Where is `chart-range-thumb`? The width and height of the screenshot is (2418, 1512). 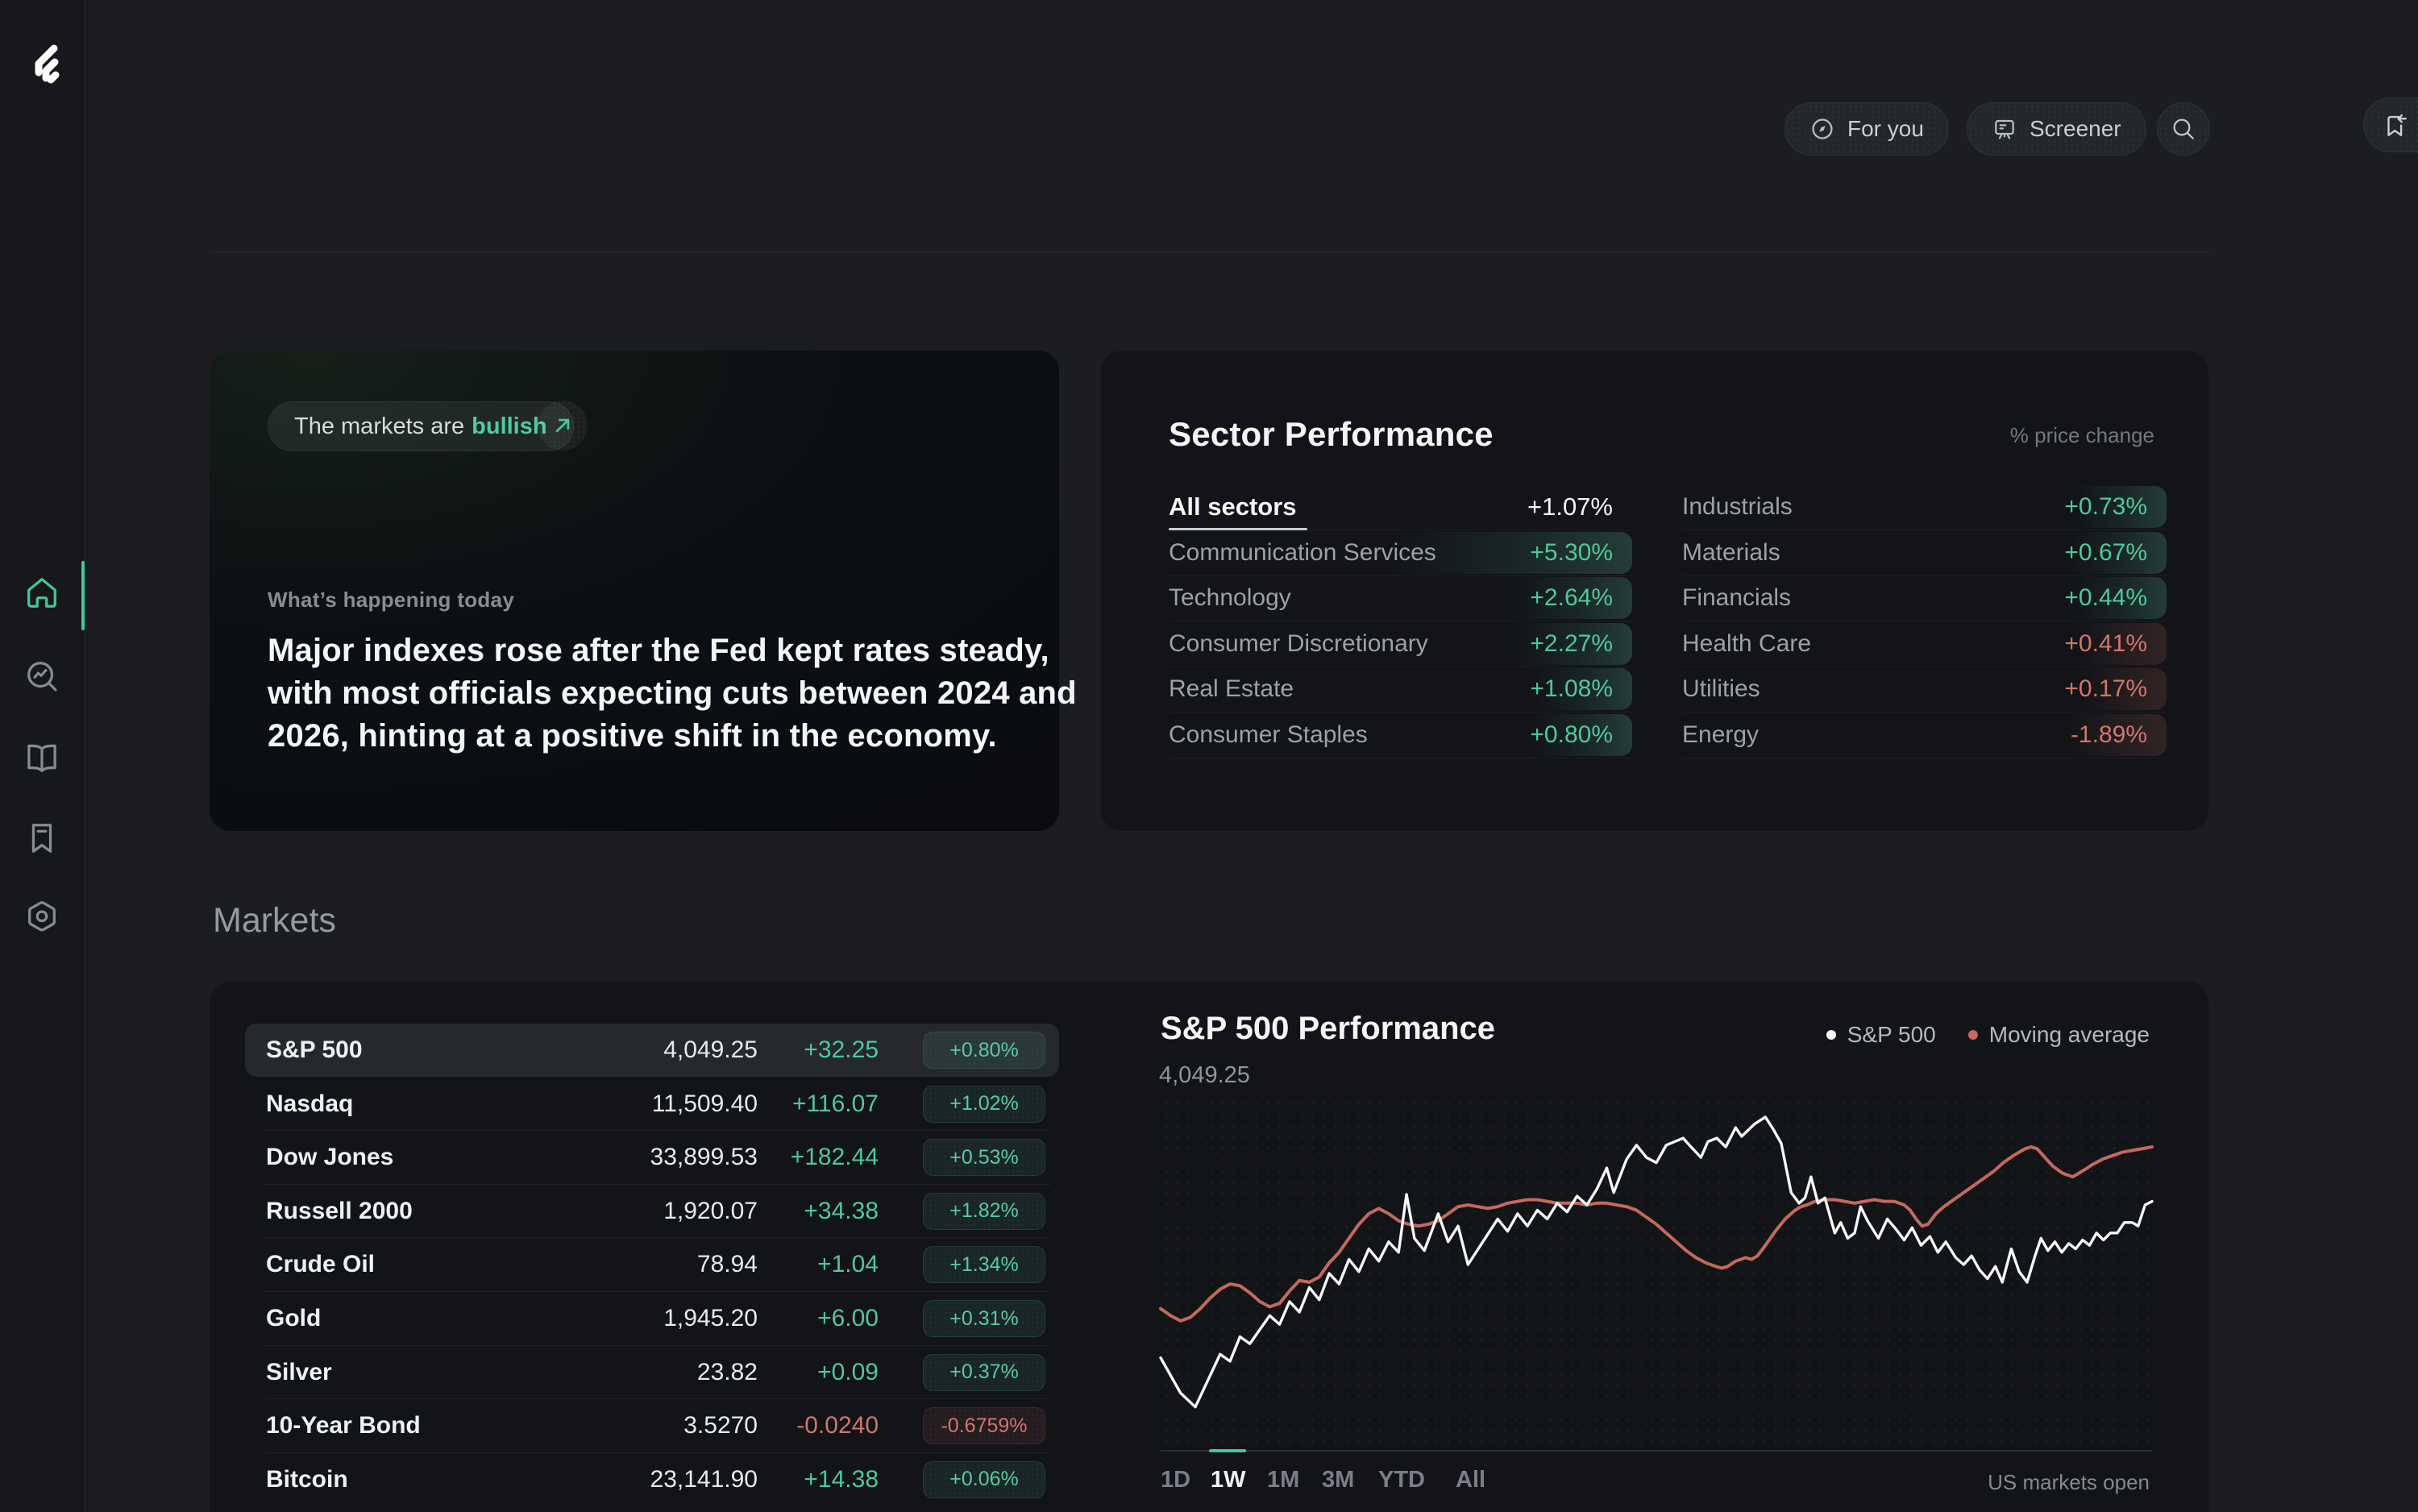 chart-range-thumb is located at coordinates (1227, 1450).